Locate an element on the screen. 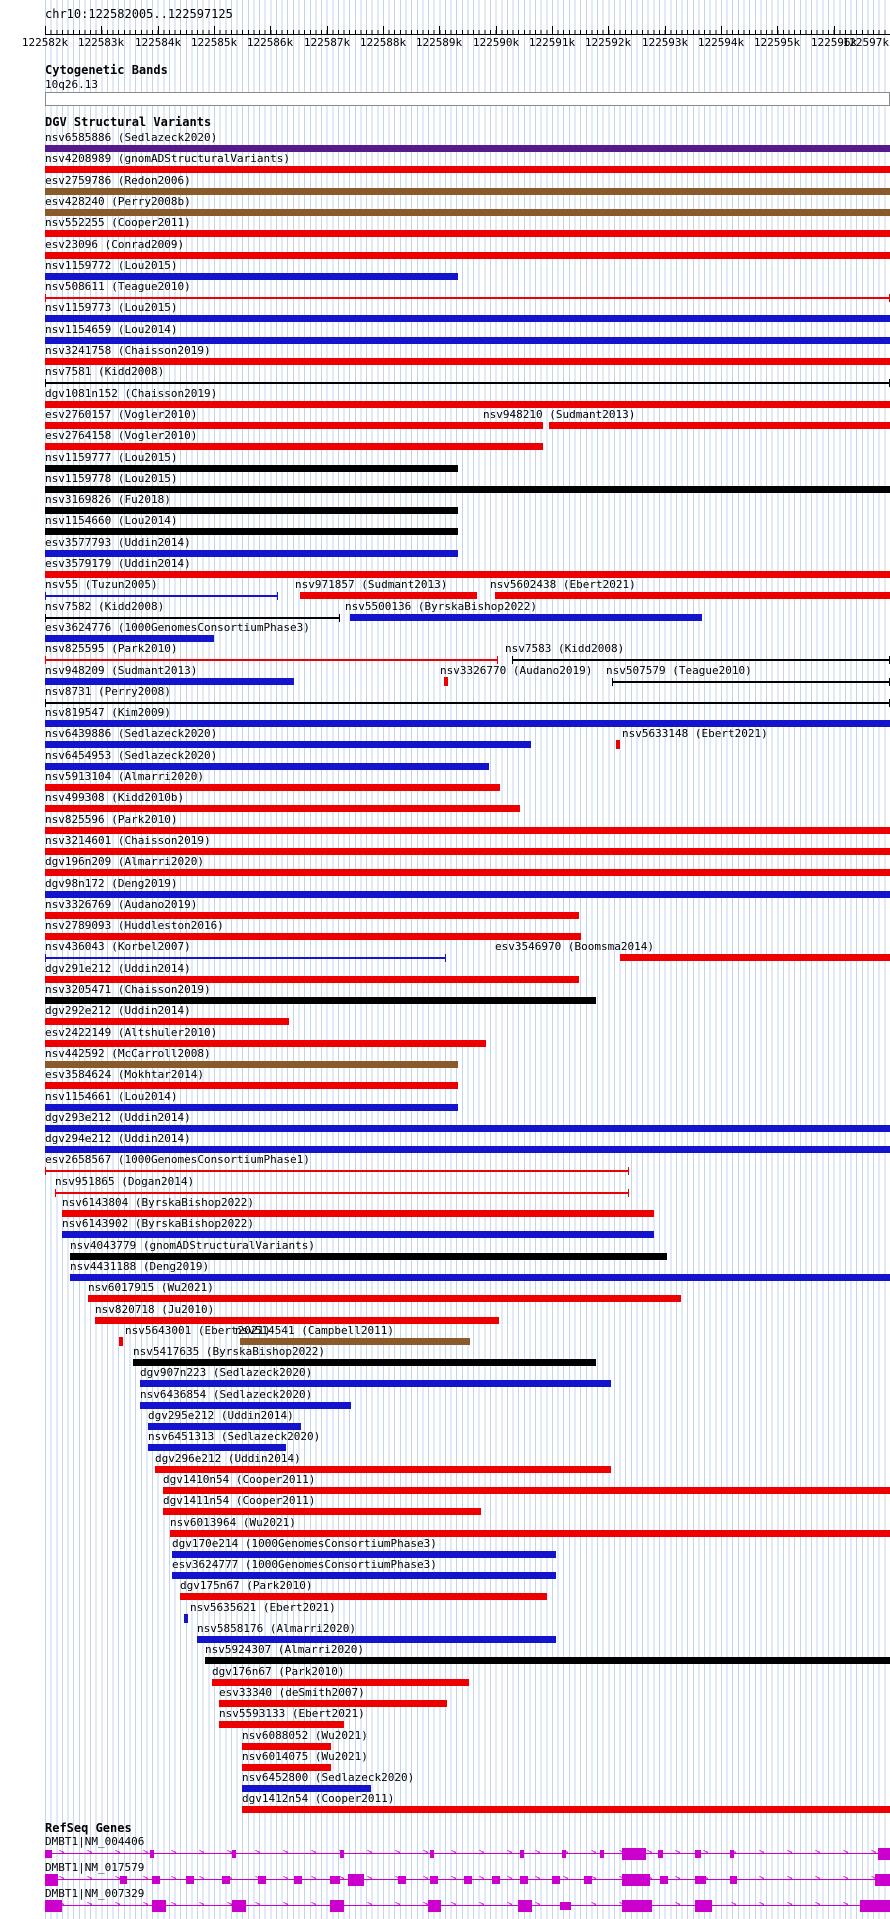  variant-label: nsv6088052 (Wu2021) is located at coordinates (305, 1735).